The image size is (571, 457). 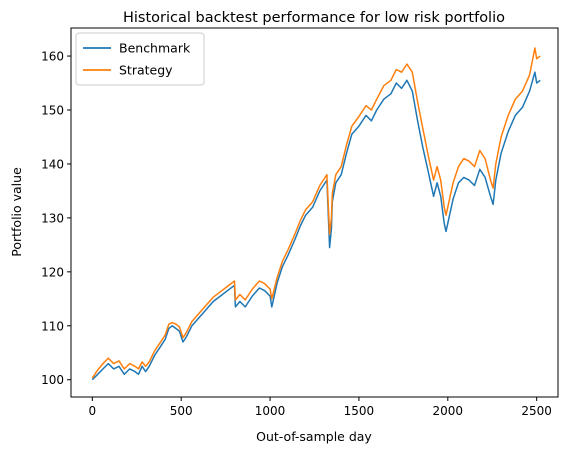 What do you see at coordinates (314, 436) in the screenshot?
I see `x-axis-label: Out-of-sample day` at bounding box center [314, 436].